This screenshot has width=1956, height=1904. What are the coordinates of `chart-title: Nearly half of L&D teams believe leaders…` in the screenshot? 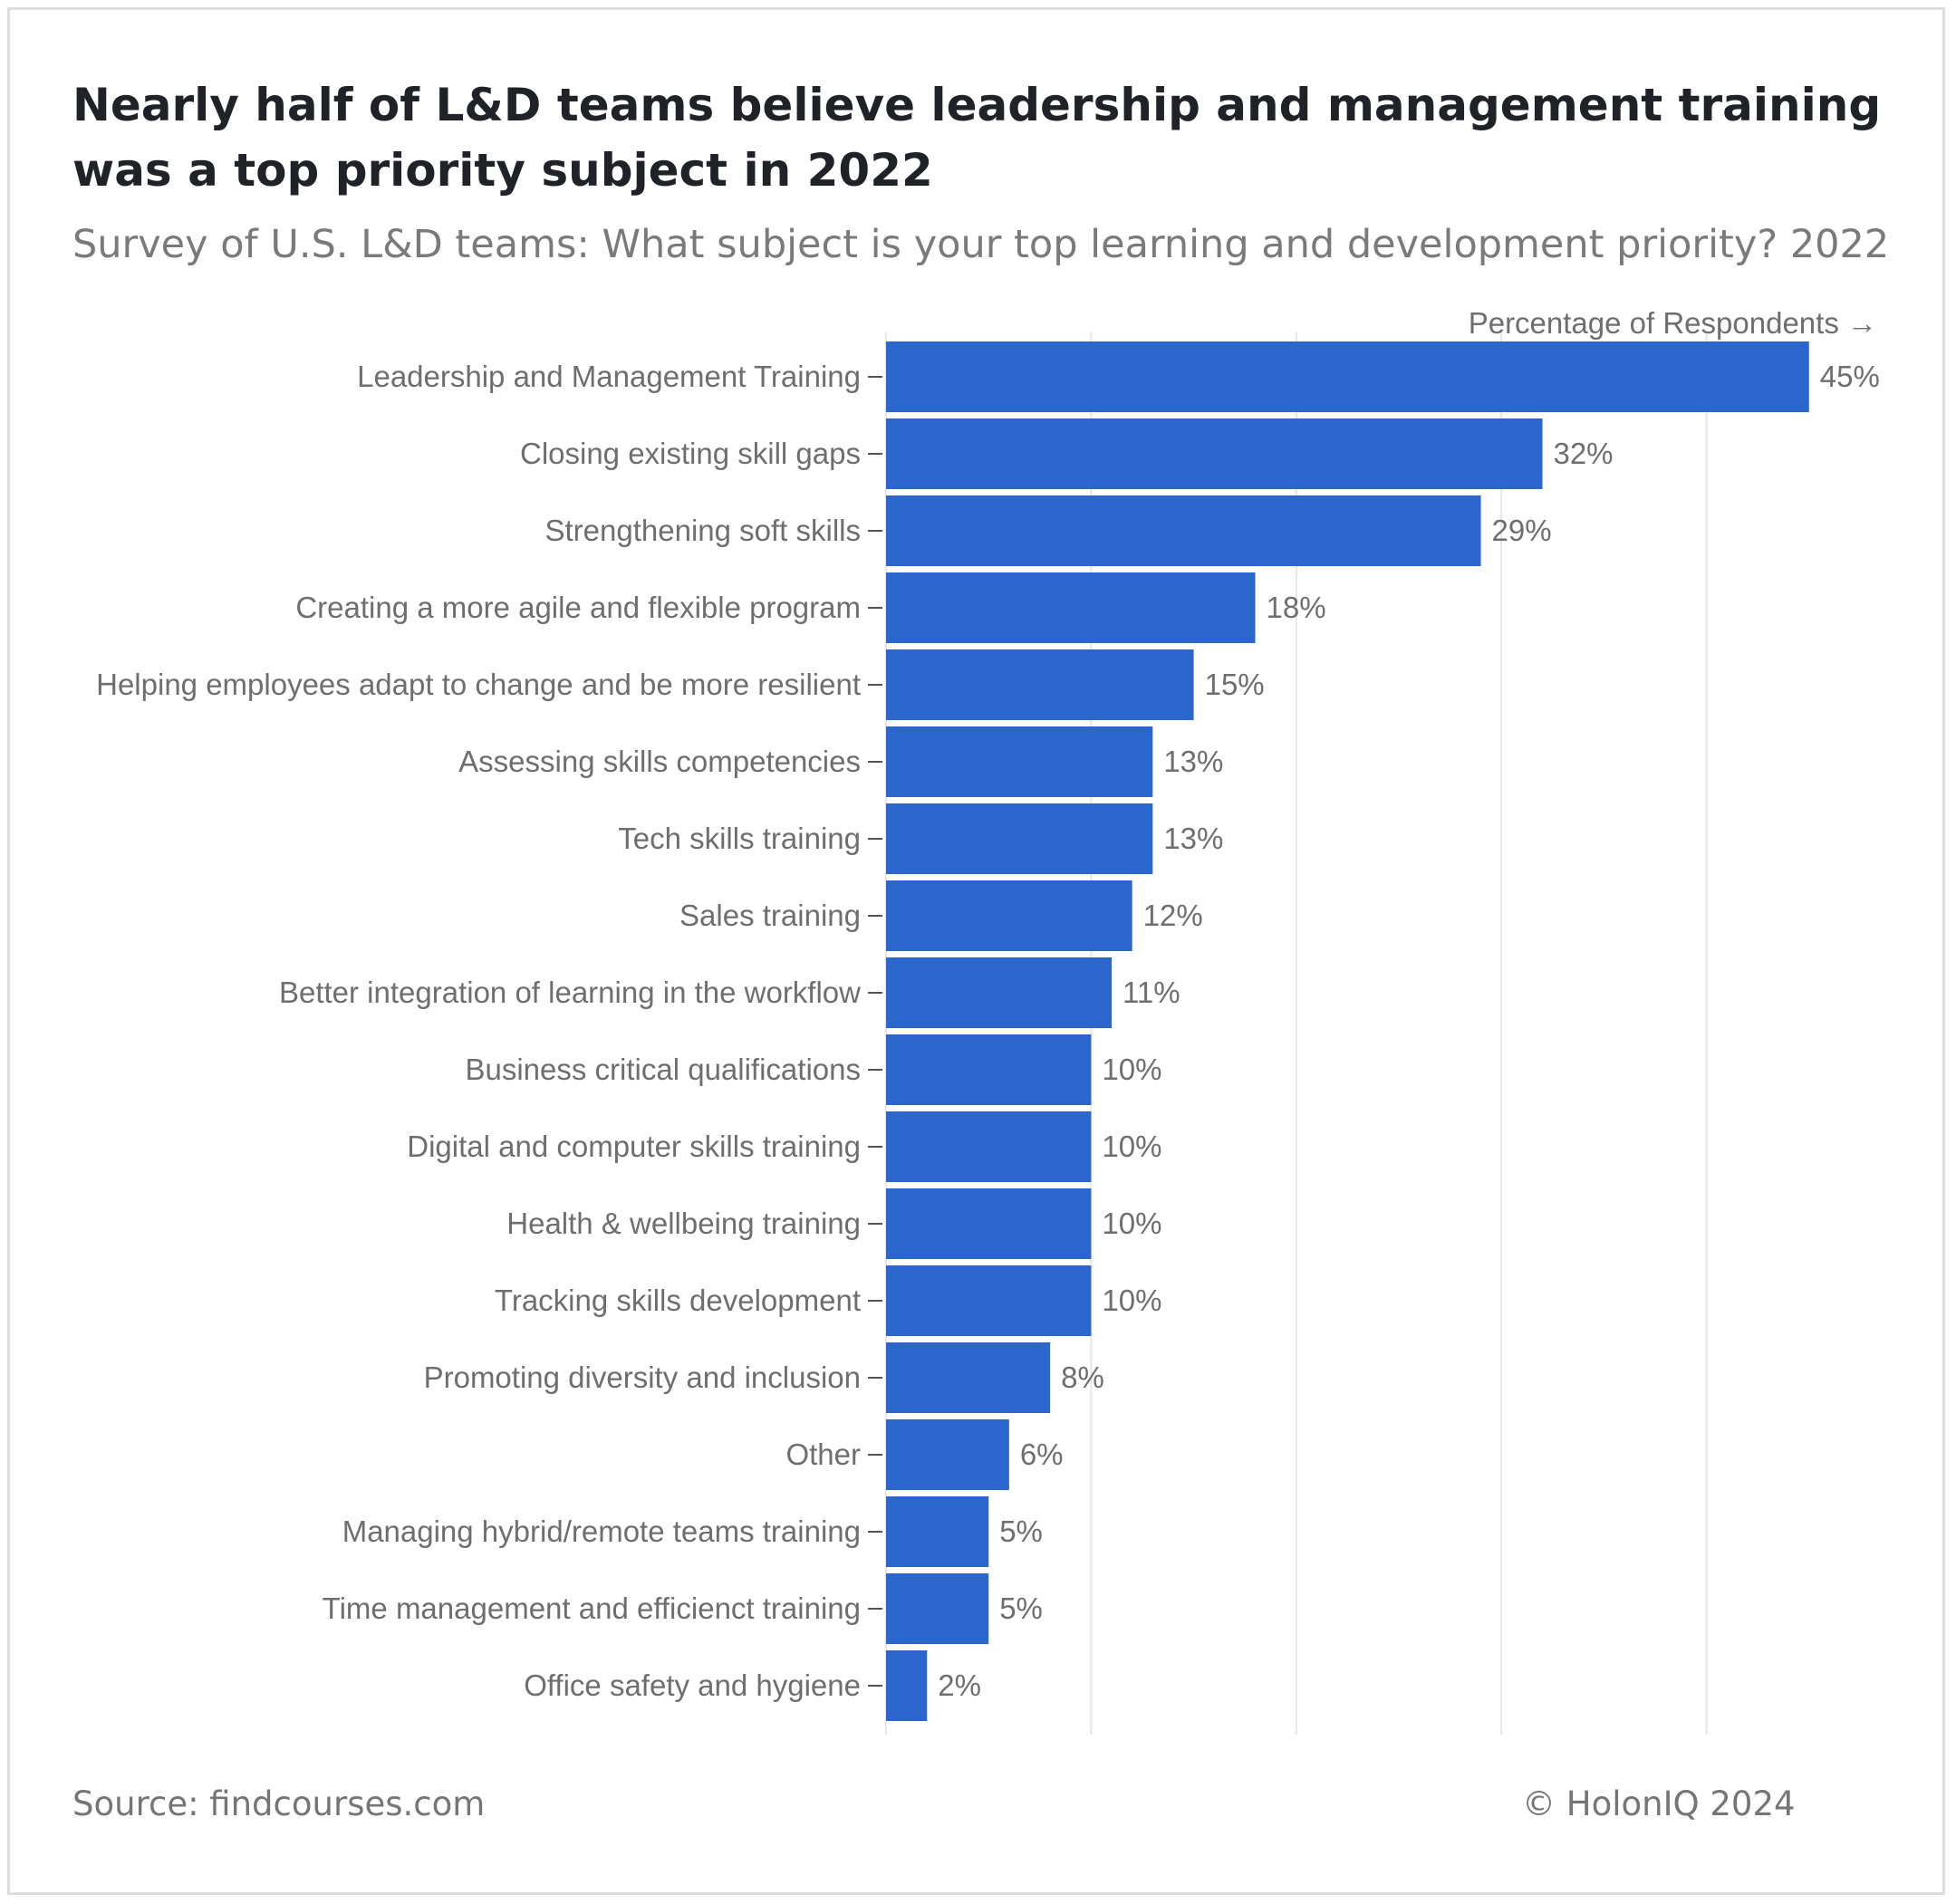 It's located at (977, 138).